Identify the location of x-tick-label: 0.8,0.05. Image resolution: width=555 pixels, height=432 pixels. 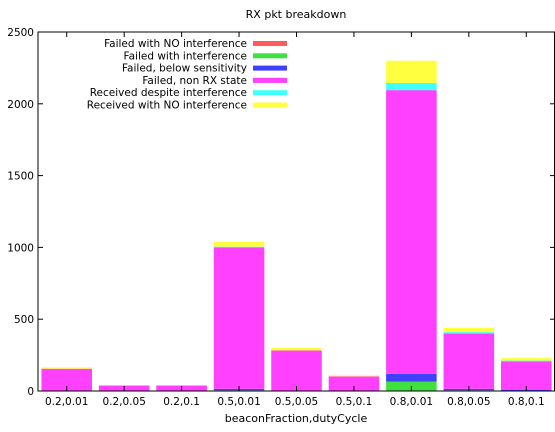
(468, 402).